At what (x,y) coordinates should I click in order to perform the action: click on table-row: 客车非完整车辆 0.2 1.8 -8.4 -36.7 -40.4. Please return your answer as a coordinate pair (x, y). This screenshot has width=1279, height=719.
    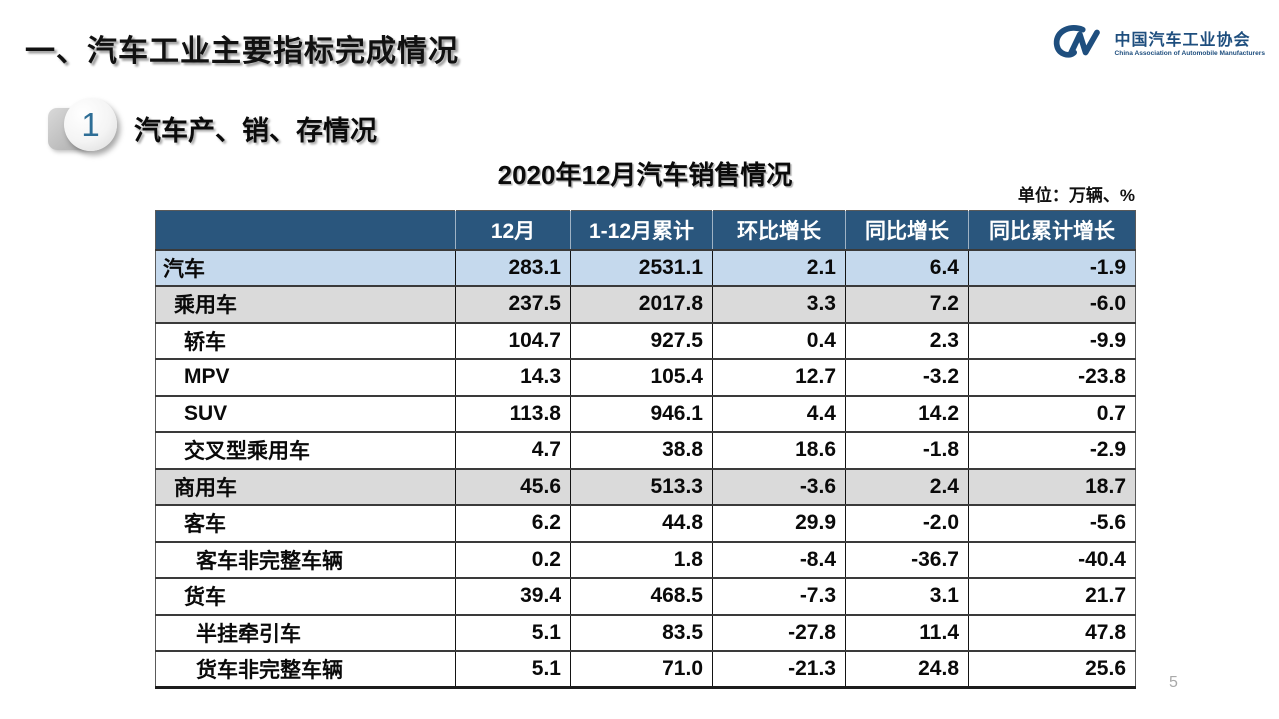
    Looking at the image, I should click on (645, 559).